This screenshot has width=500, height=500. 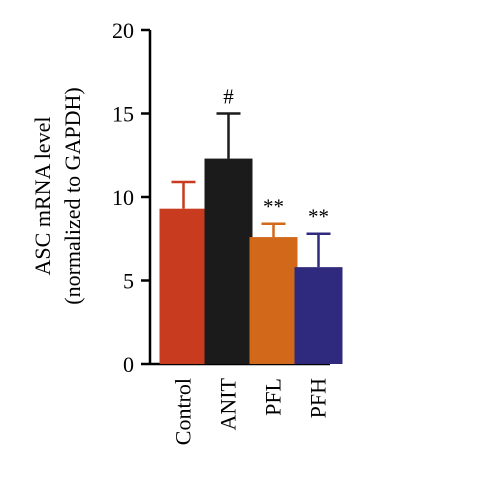 I want to click on x-tick-label: ANIT, so click(x=228, y=403).